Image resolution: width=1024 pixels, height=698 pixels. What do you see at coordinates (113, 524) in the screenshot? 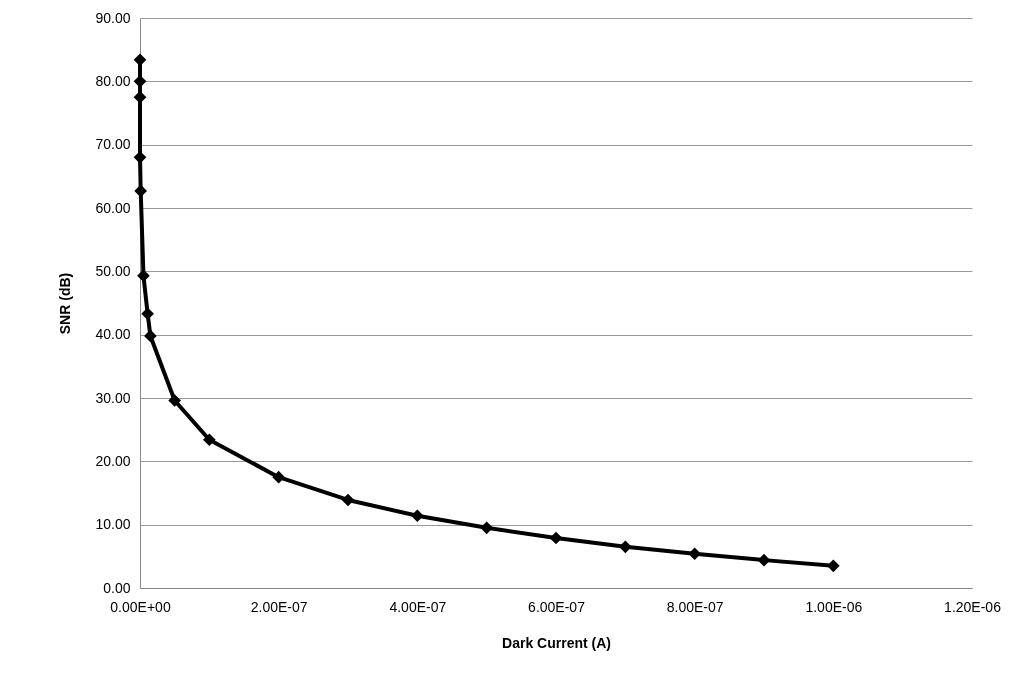
I see `y-tick-label: 10.00` at bounding box center [113, 524].